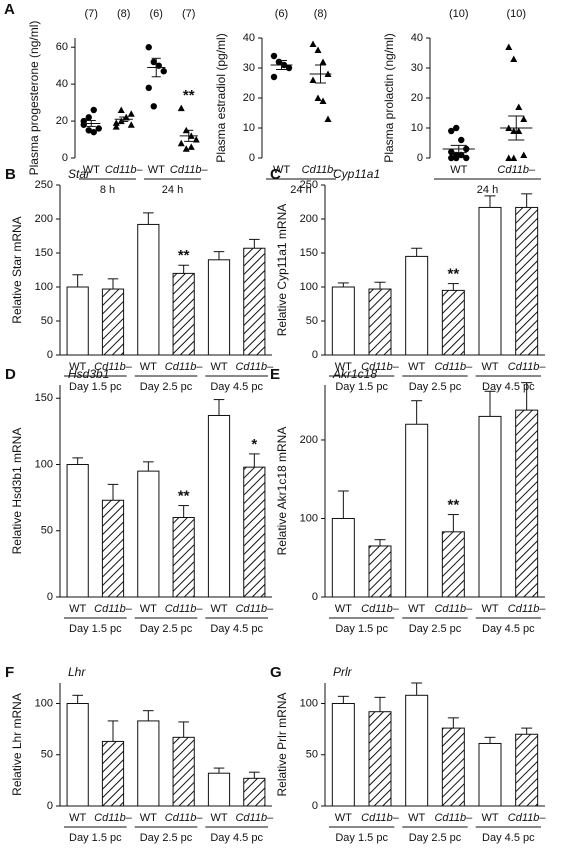  I want to click on significance: **, so click(184, 255).